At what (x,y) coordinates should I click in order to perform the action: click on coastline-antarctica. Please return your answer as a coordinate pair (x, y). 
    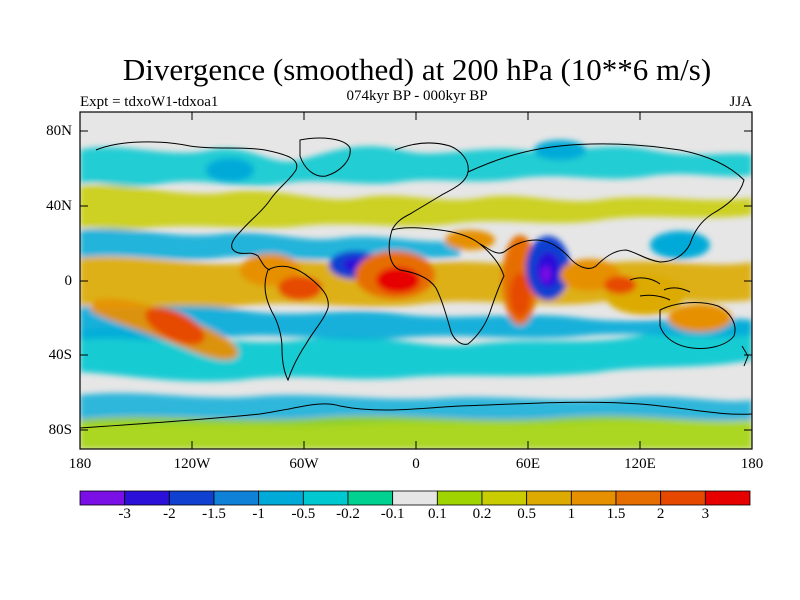
    Looking at the image, I should click on (416, 415).